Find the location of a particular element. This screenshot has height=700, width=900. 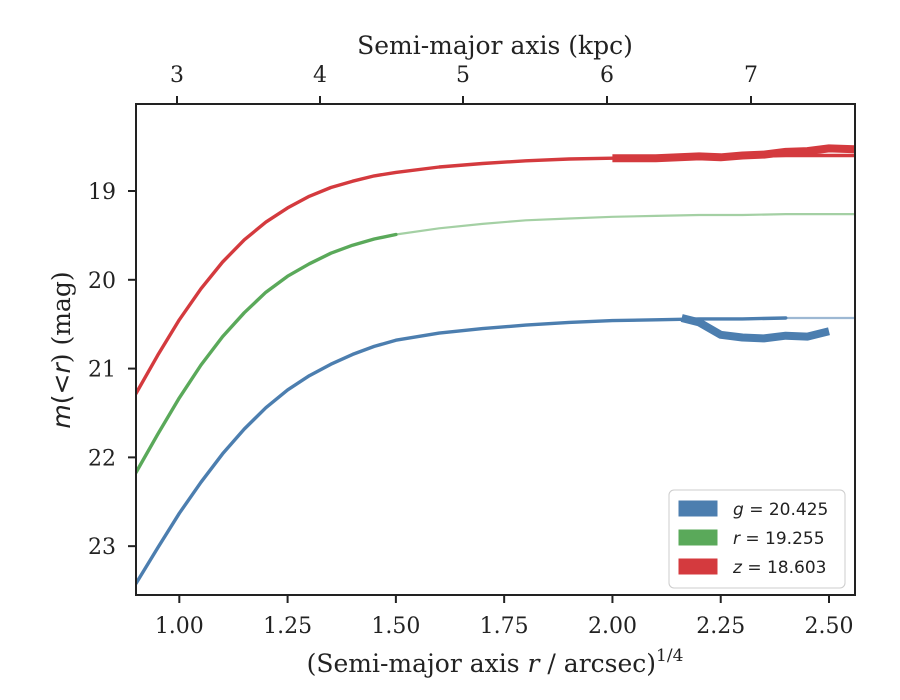

legend-swatch-z is located at coordinates (698, 566).